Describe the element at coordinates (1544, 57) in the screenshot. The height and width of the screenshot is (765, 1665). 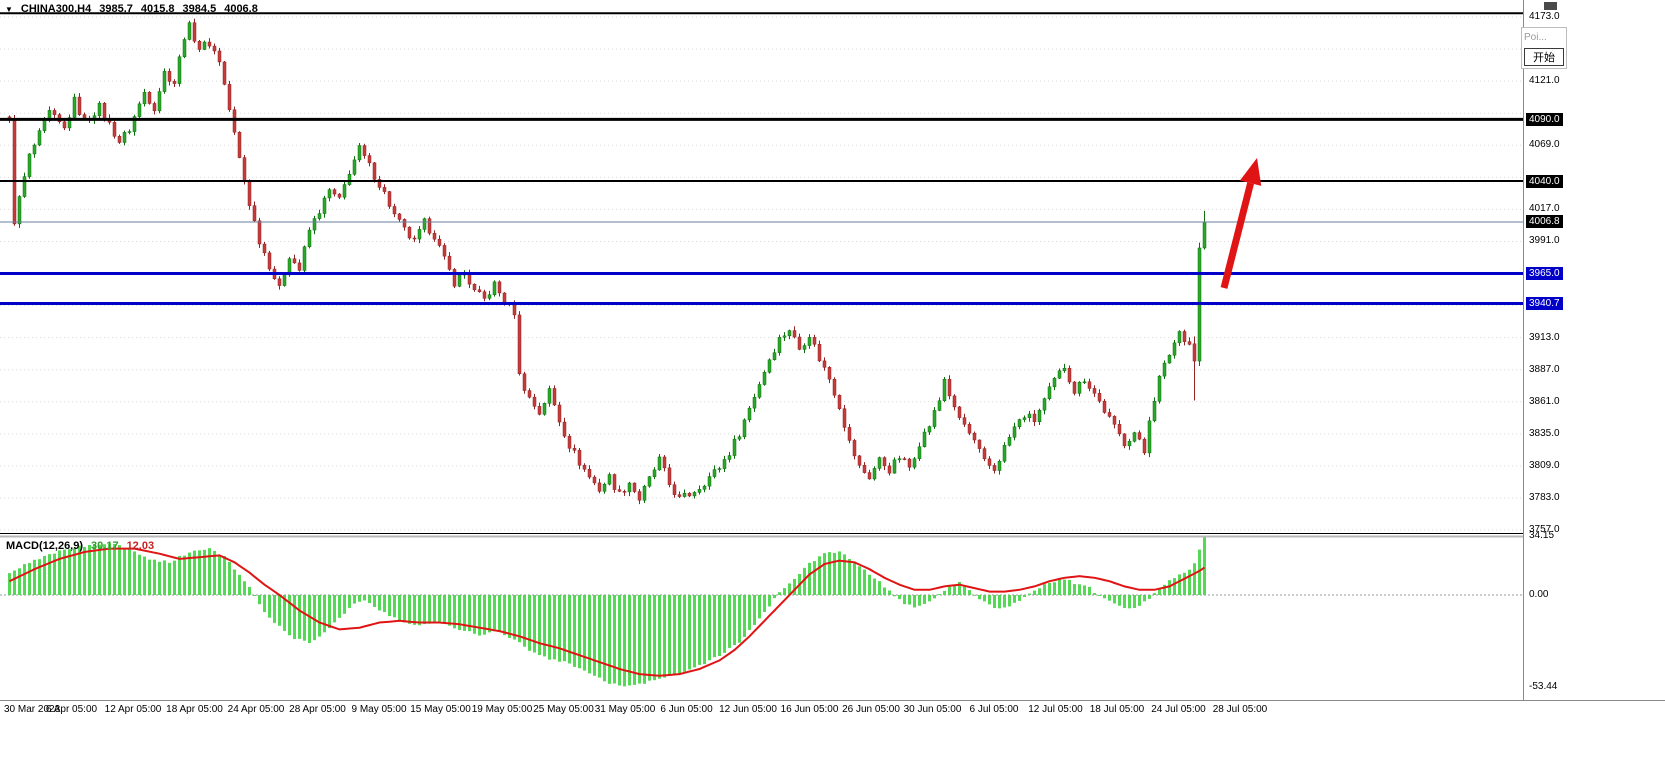
I see `start-button: 开始` at that location.